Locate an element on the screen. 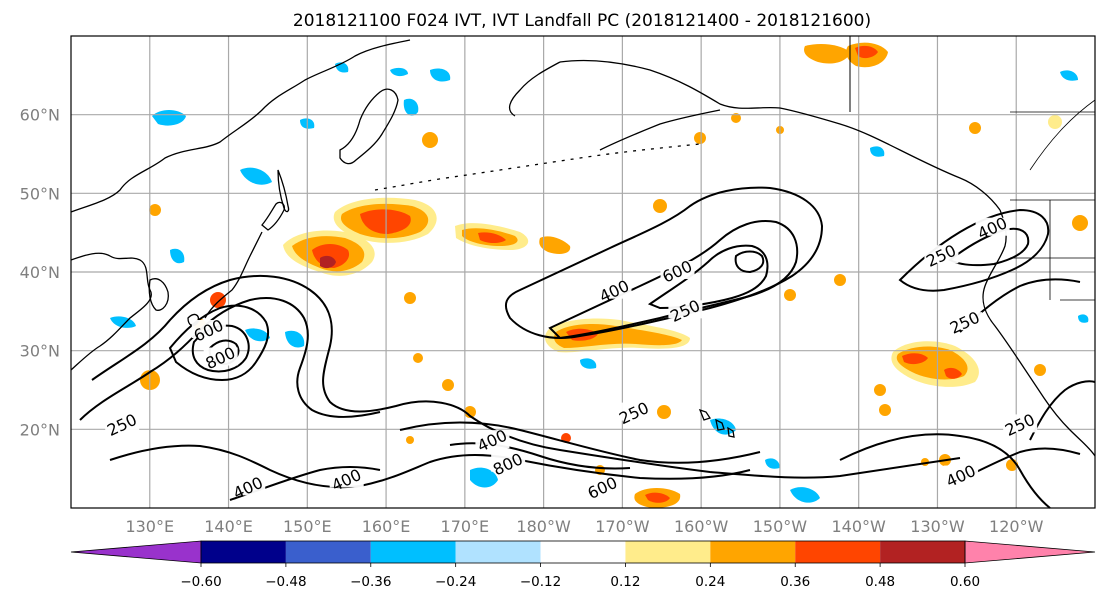  lon-tick-label: 160°E is located at coordinates (386, 526).